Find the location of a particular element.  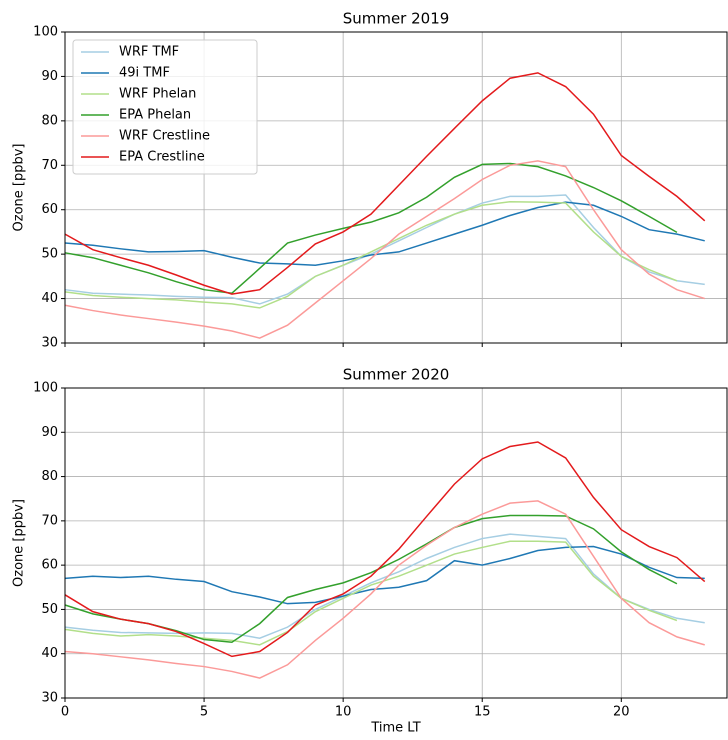

chart-title: Summer 2020 is located at coordinates (396, 375).